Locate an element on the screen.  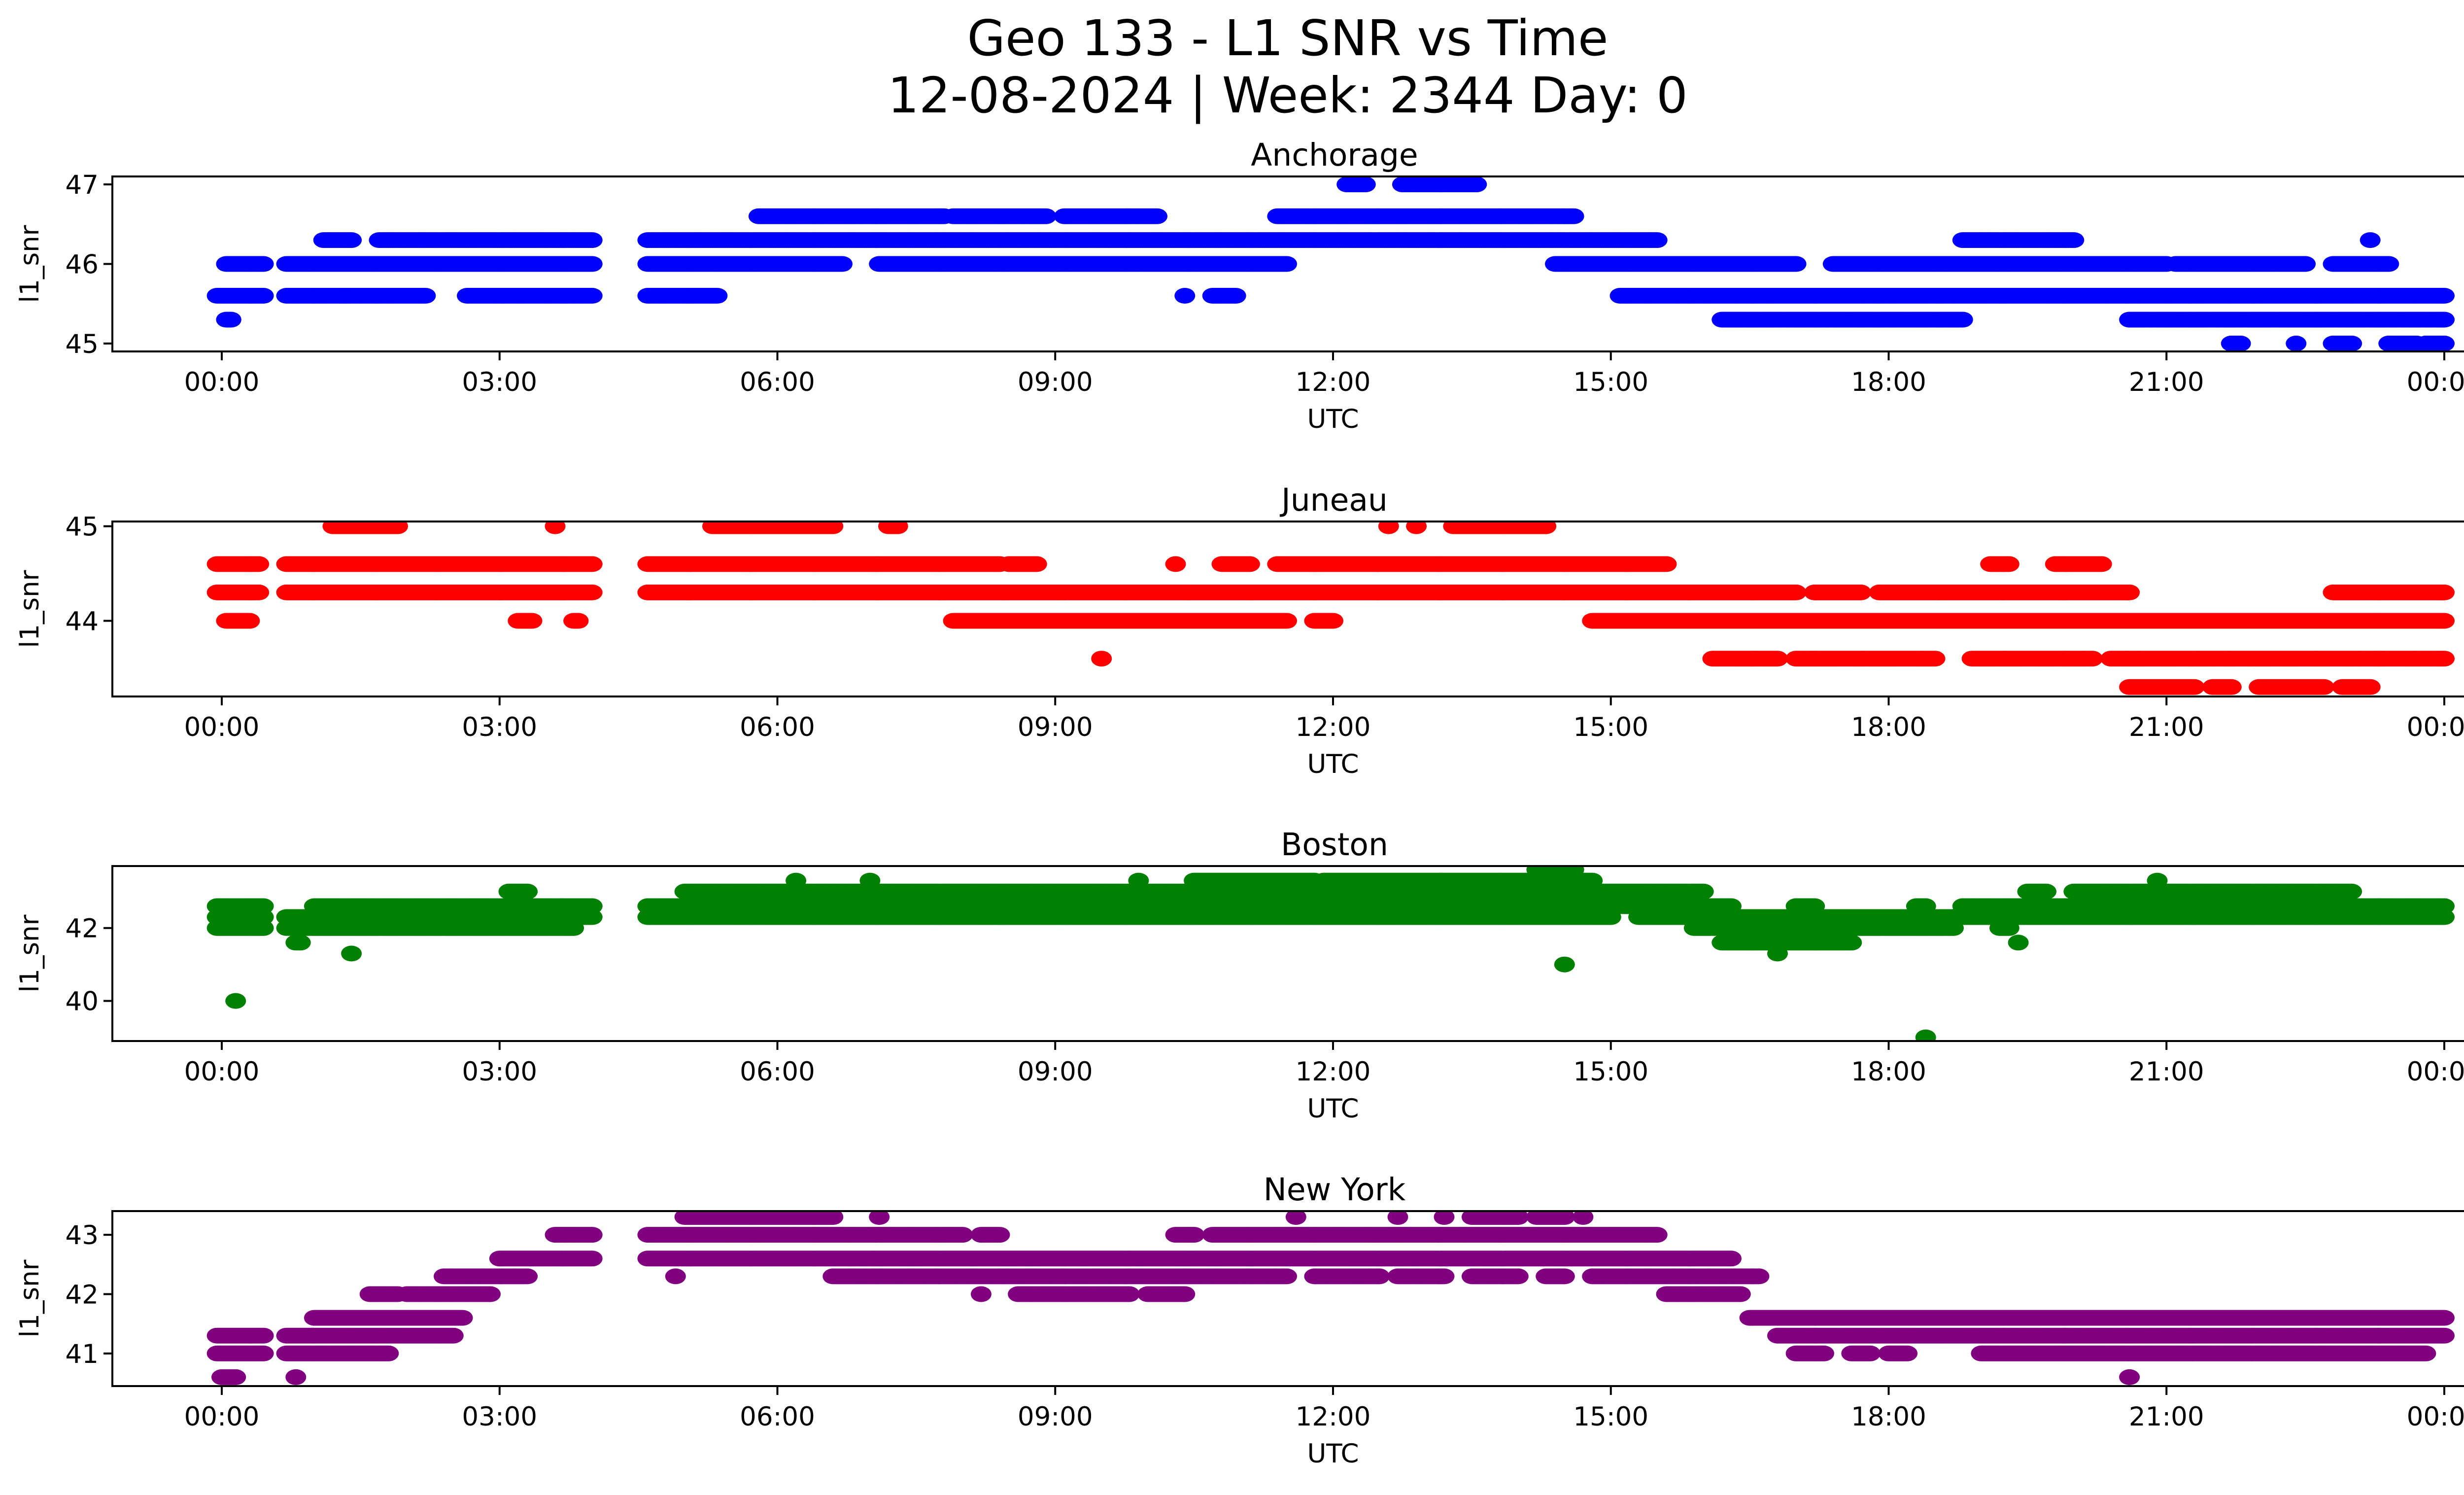
x-tick-label: 18:00 is located at coordinates (1888, 382).